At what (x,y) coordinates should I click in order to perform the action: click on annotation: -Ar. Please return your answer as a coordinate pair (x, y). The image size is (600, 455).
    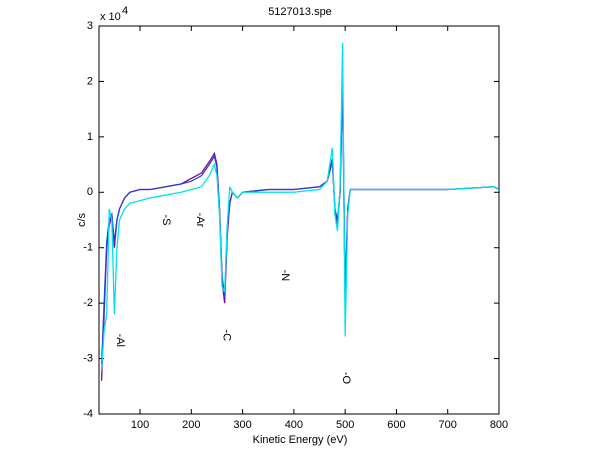
    Looking at the image, I should click on (200, 220).